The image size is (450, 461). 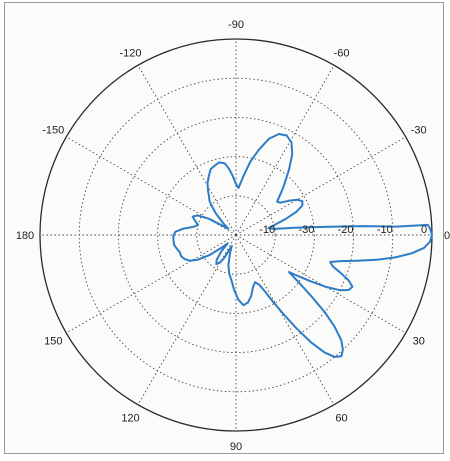 What do you see at coordinates (130, 53) in the screenshot?
I see `angle-tick-label: -120` at bounding box center [130, 53].